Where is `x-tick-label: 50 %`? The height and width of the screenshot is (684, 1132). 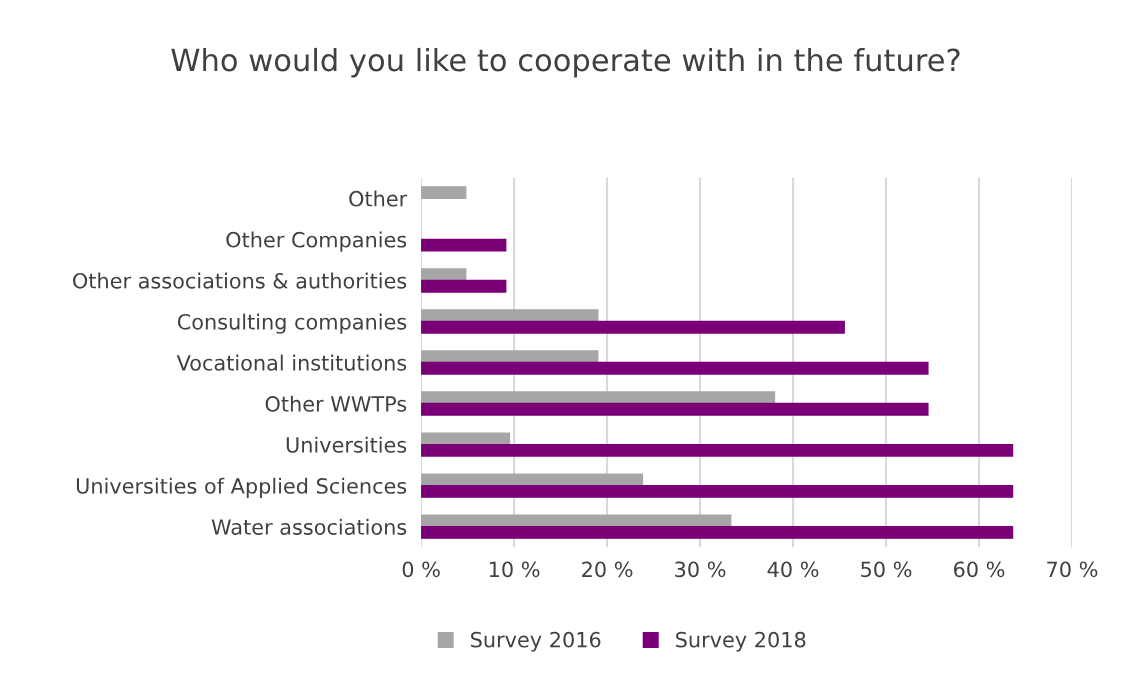
x-tick-label: 50 % is located at coordinates (886, 569).